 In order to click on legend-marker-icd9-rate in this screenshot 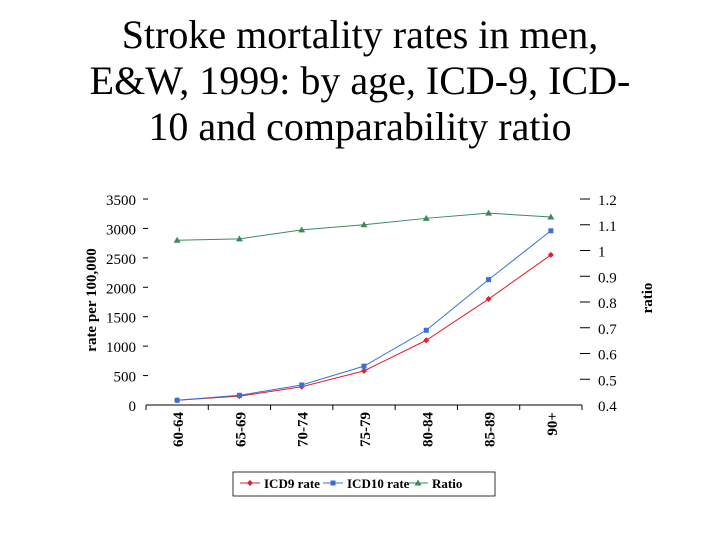, I will do `click(250, 483)`.